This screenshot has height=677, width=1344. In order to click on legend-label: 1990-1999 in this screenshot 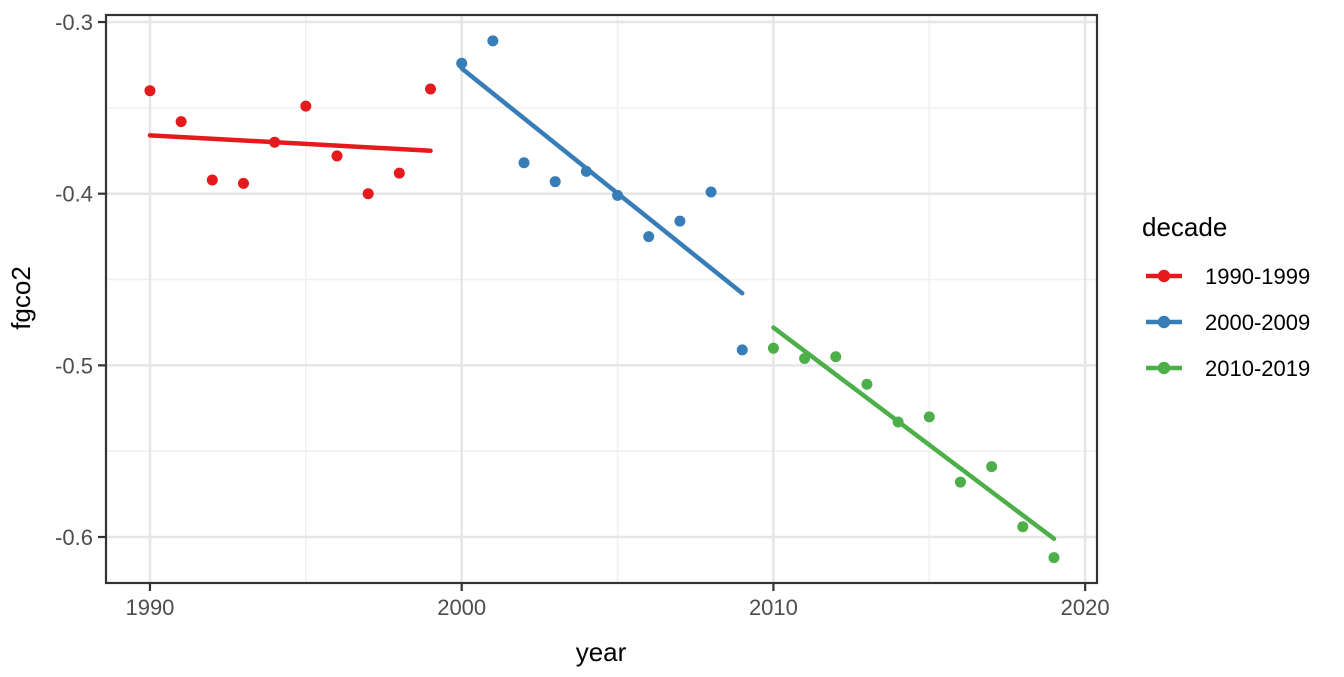, I will do `click(1257, 276)`.